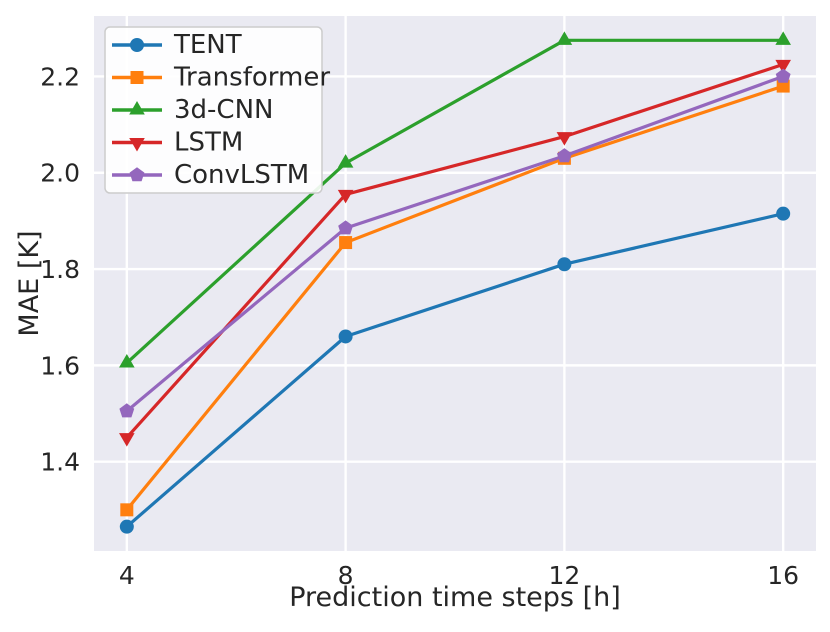  What do you see at coordinates (455, 597) in the screenshot?
I see `x-axis-label: Prediction time steps [h]` at bounding box center [455, 597].